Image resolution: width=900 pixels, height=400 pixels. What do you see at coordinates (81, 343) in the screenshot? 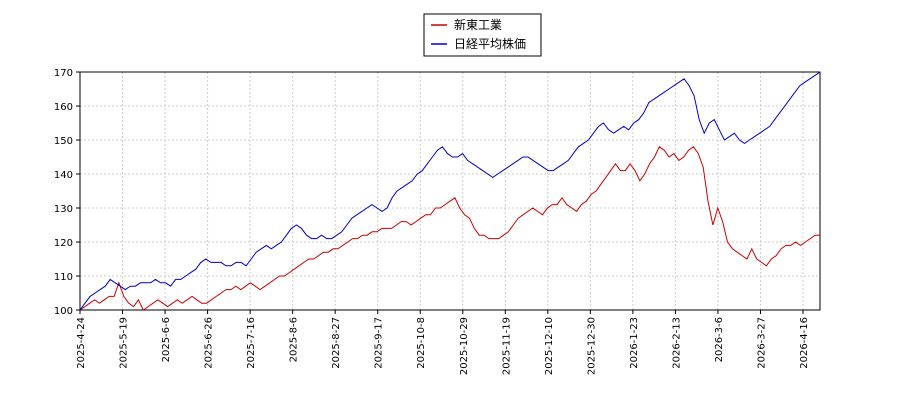
I see `x-tick-label: 2025-4-24` at bounding box center [81, 343].